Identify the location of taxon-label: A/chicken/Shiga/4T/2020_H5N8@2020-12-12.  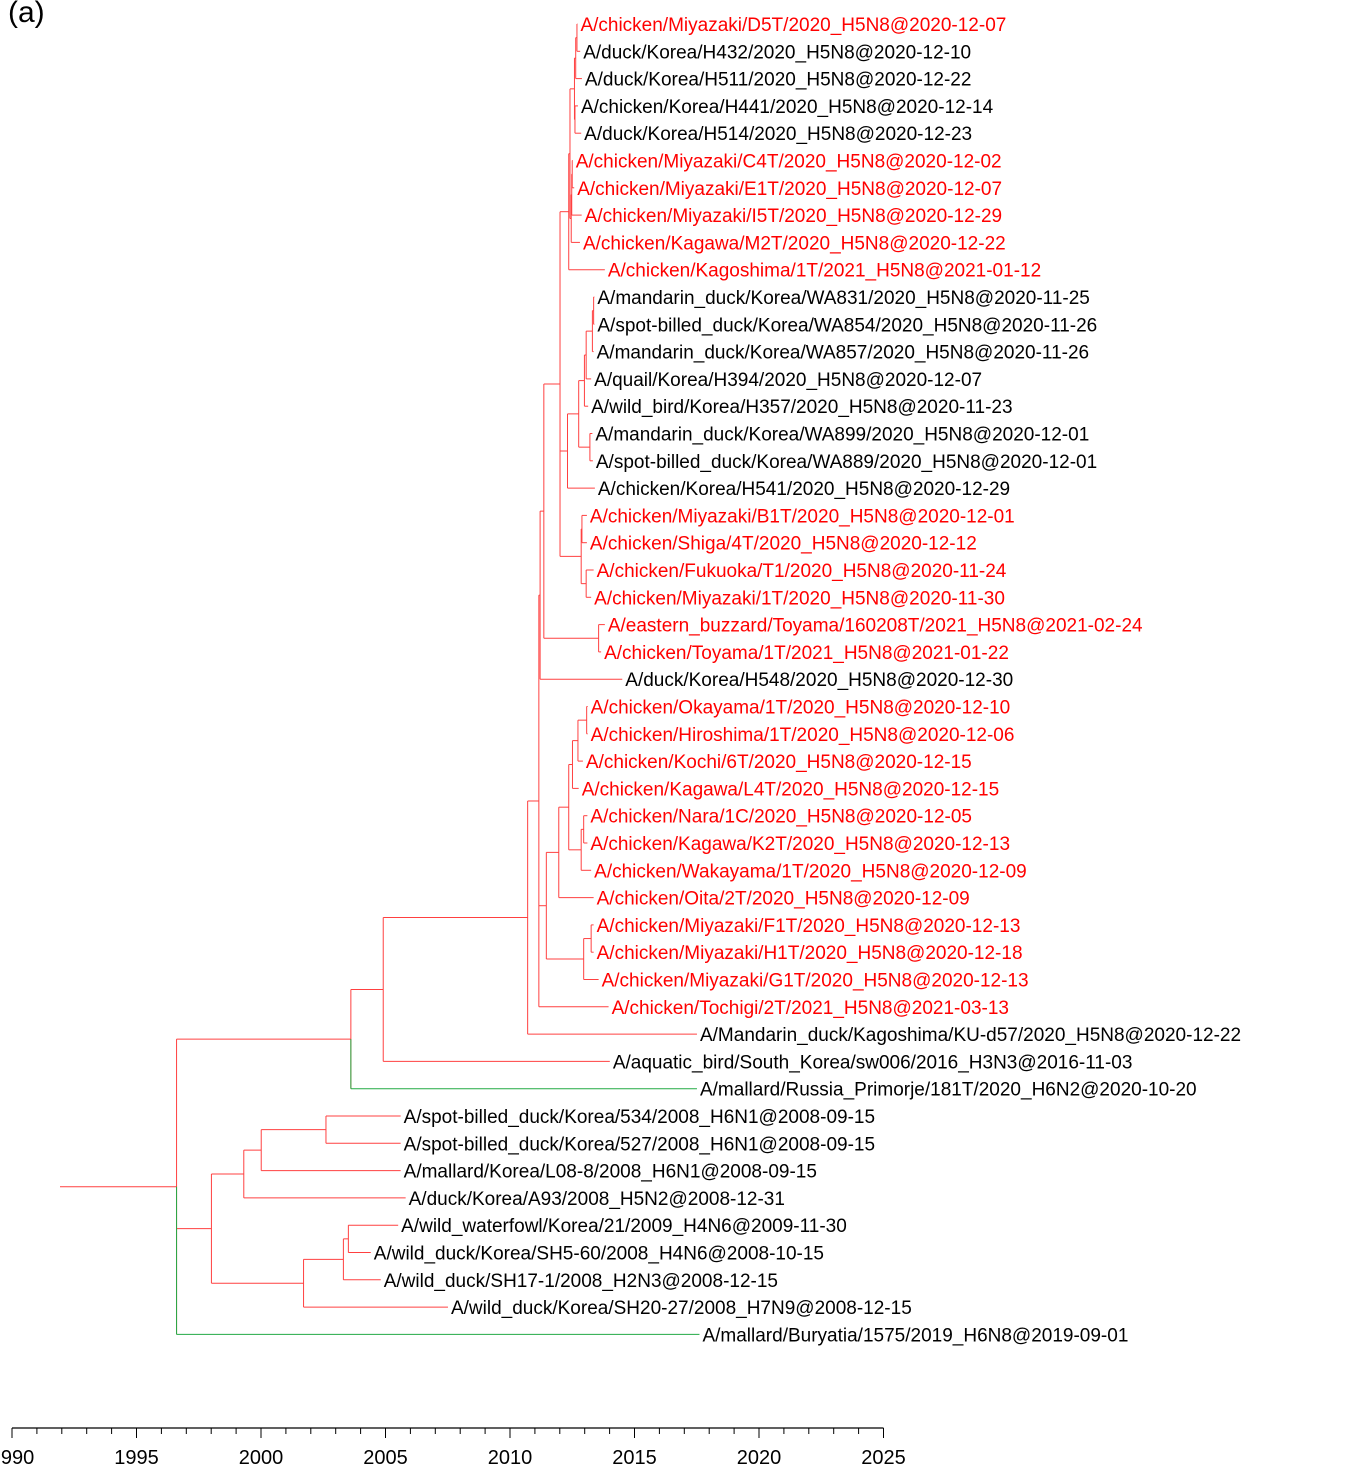
(783, 544).